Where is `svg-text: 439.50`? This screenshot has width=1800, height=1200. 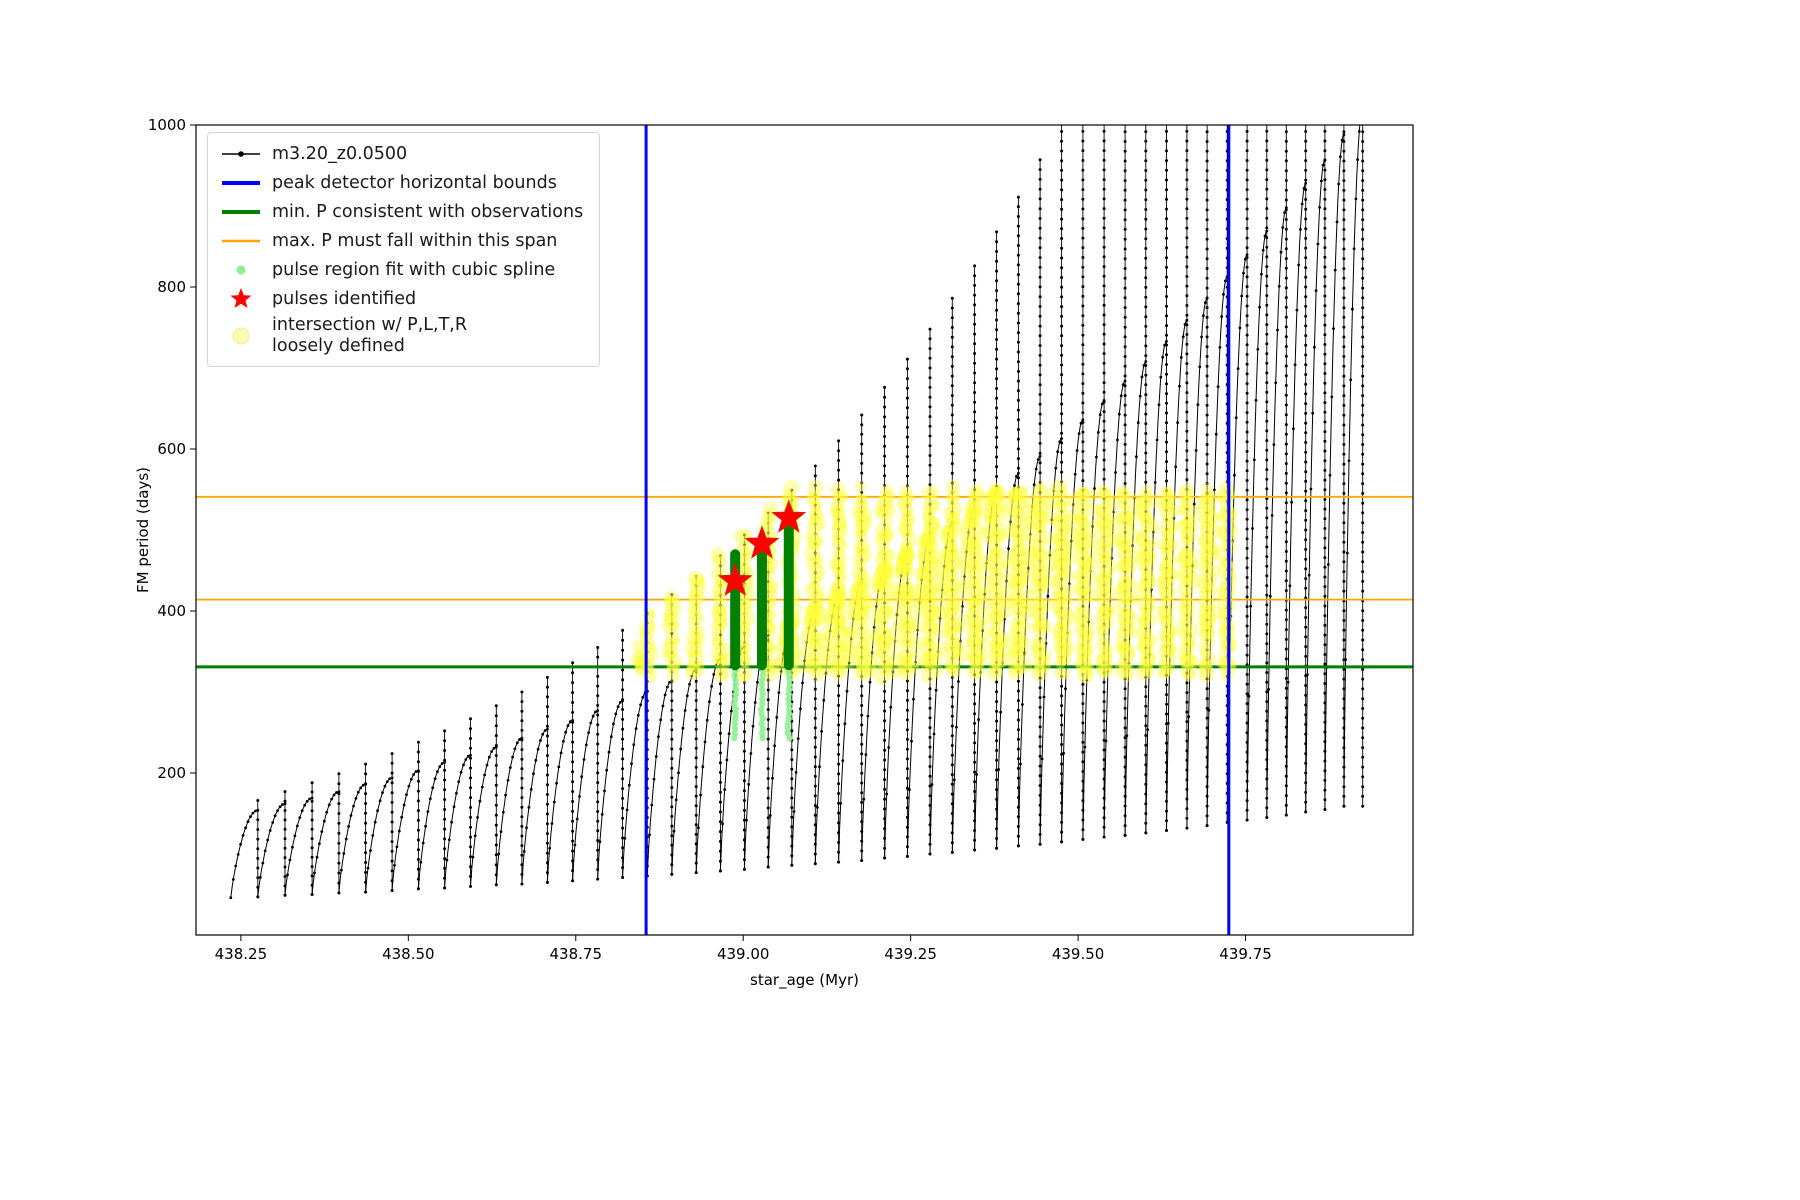 svg-text: 439.50 is located at coordinates (1078, 954).